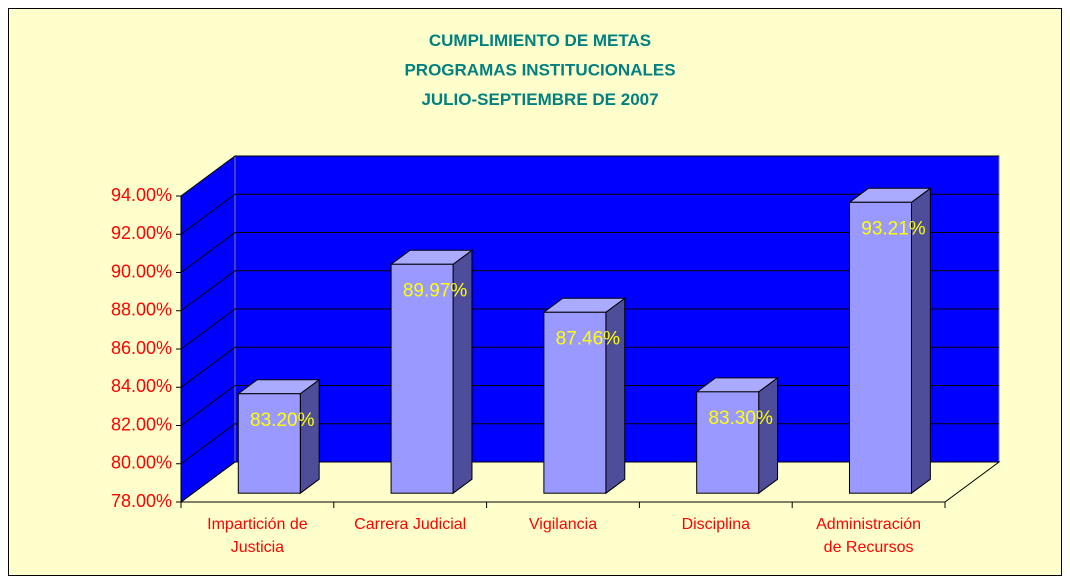 This screenshot has width=1070, height=584. Describe the element at coordinates (868, 524) in the screenshot. I see `text-line: Administración` at that location.